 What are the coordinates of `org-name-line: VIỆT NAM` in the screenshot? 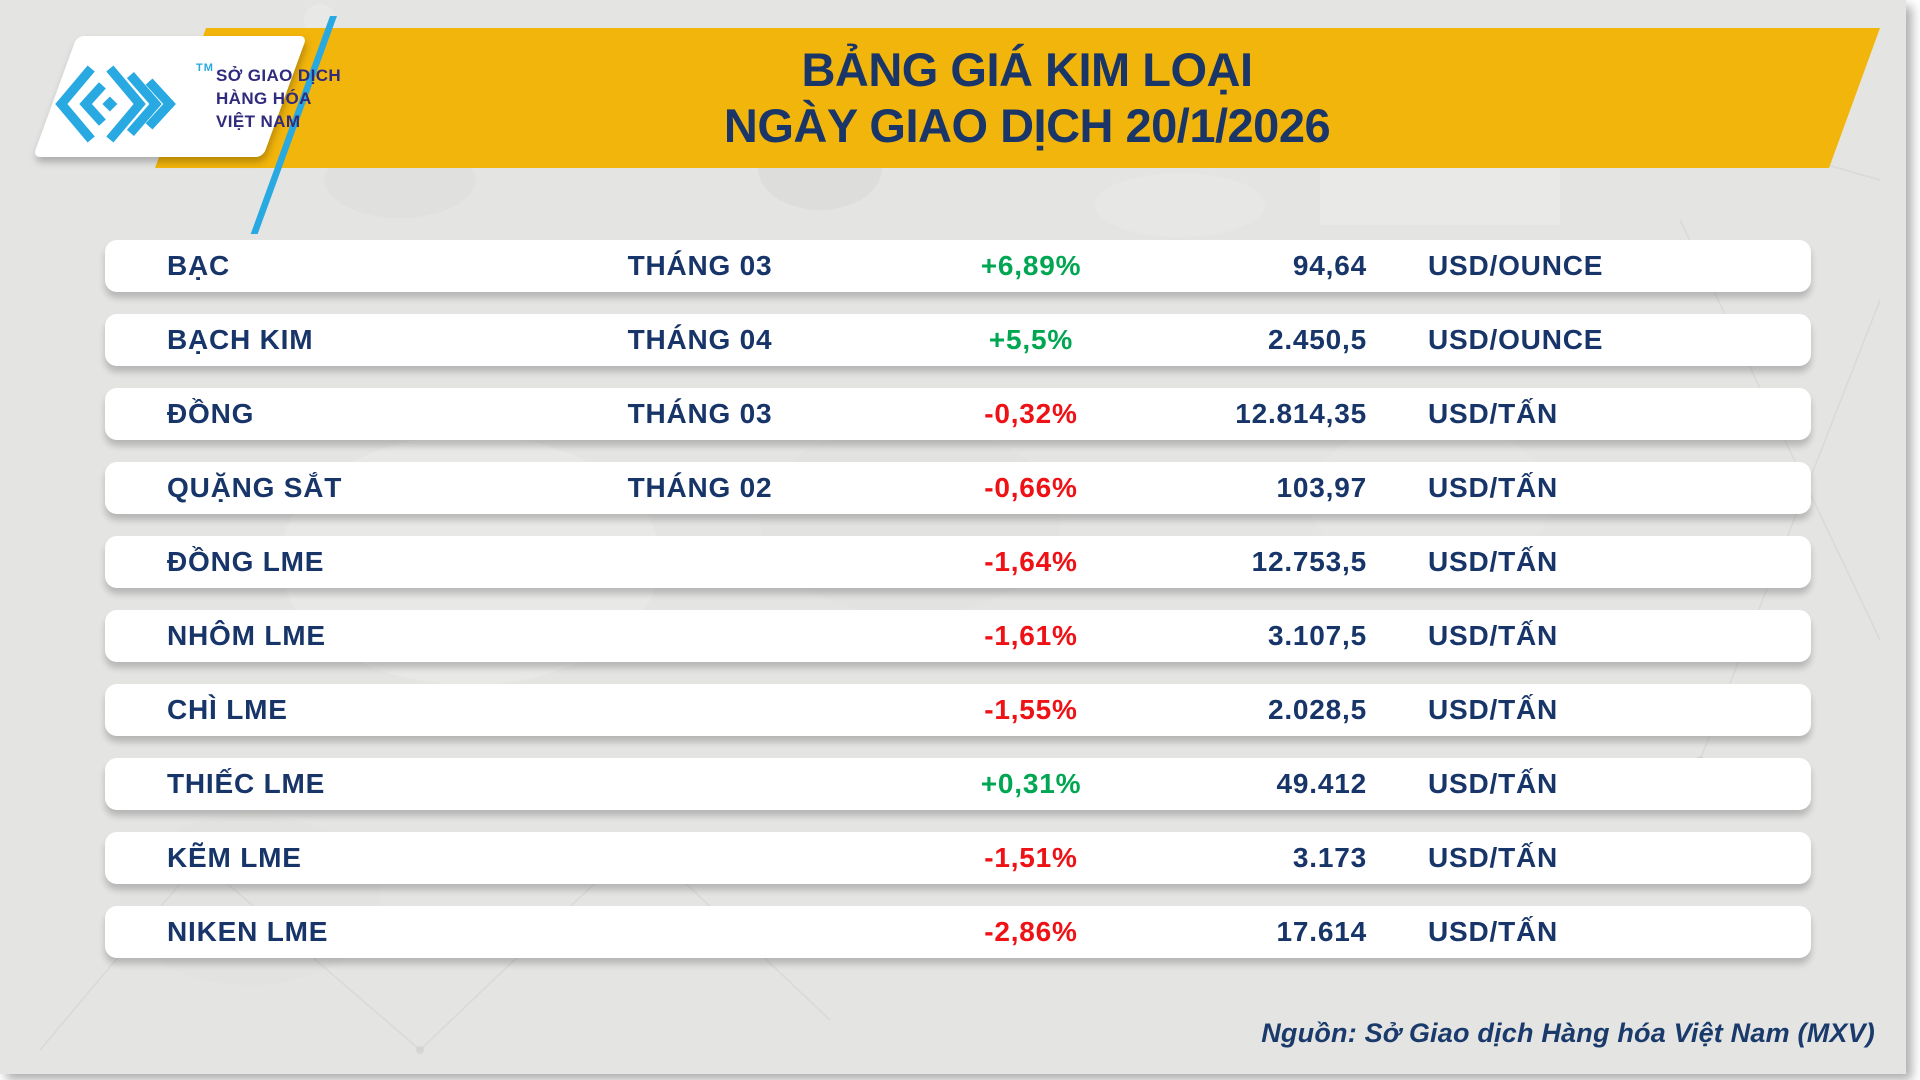 It's located at (258, 121).